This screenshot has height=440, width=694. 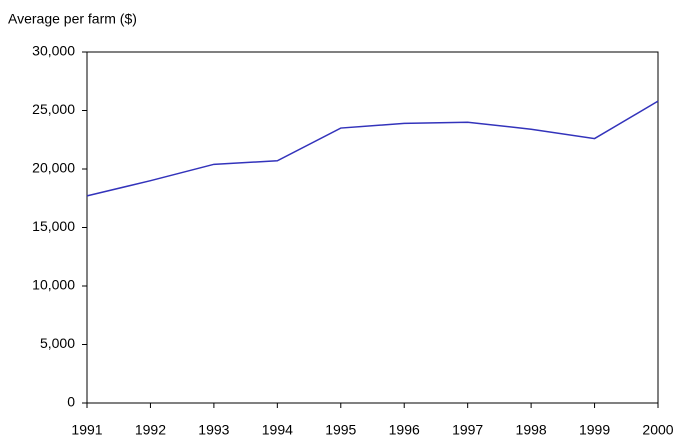 I want to click on y-tick-label: 0, so click(x=71, y=402).